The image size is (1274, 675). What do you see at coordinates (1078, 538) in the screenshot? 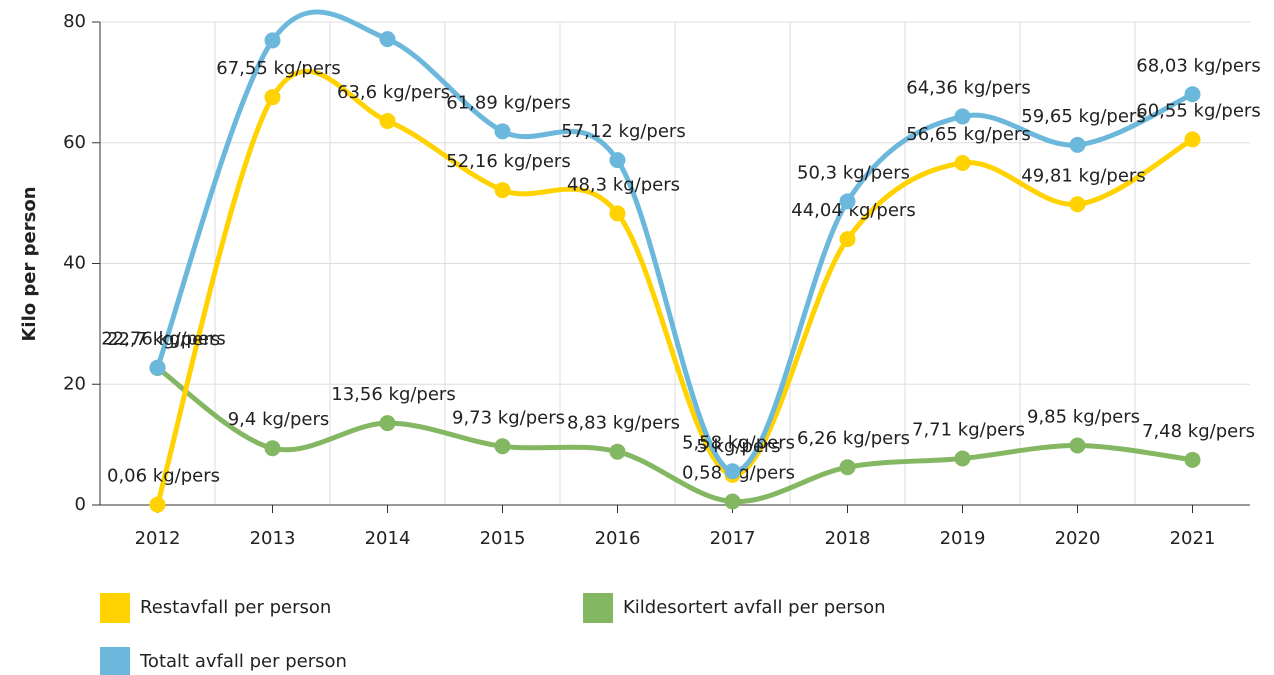
I see `x-tick-label: 2020` at bounding box center [1078, 538].